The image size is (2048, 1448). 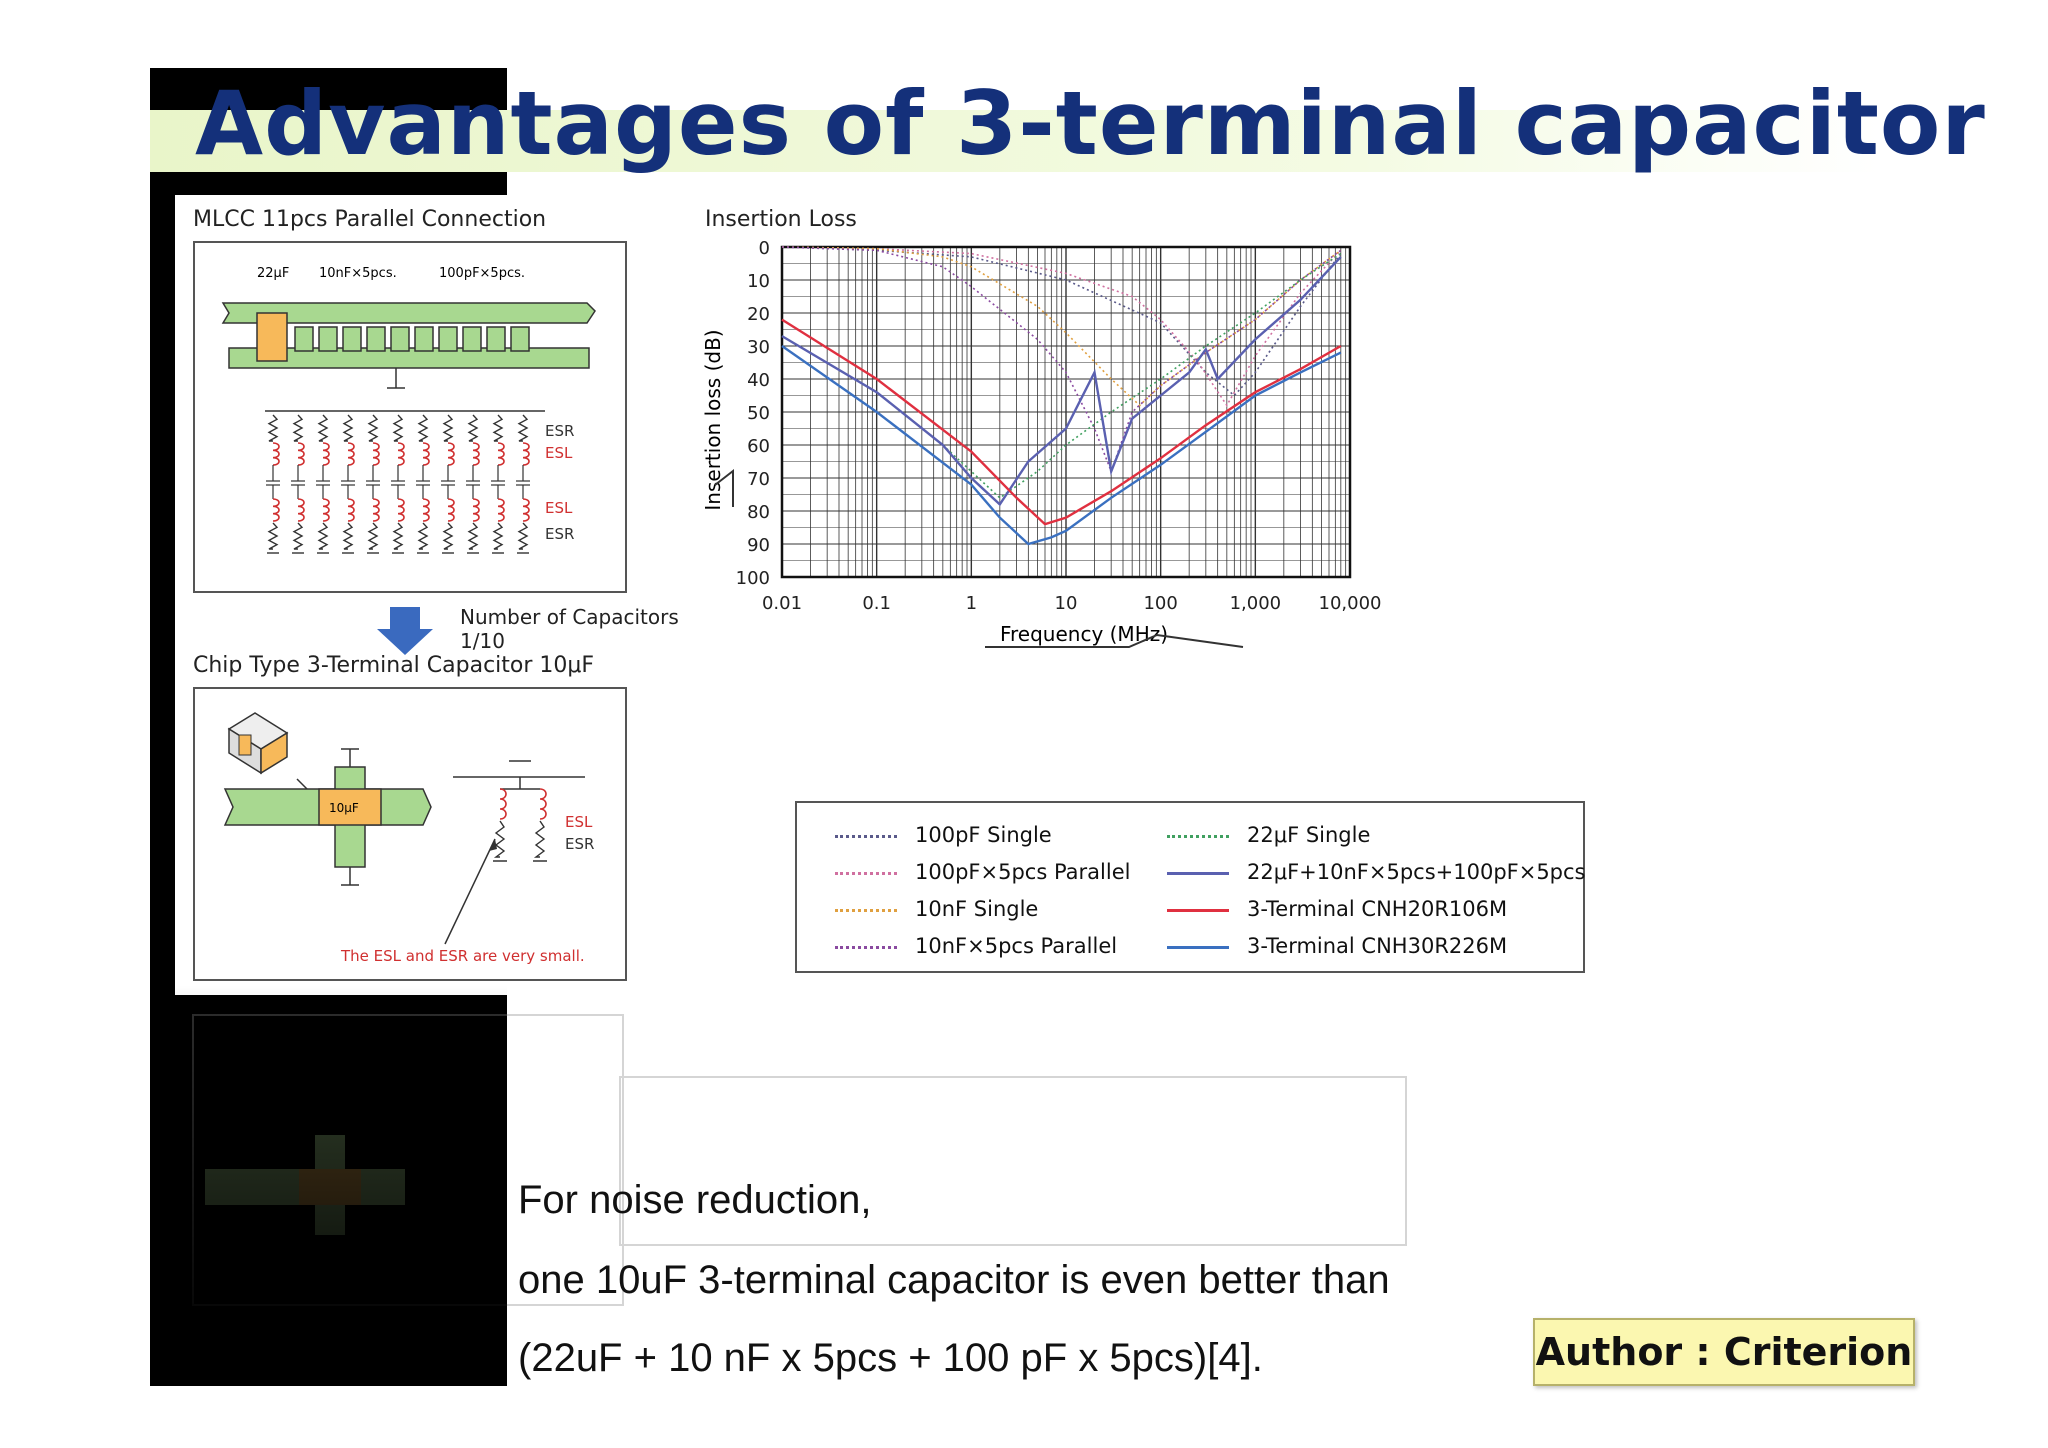 I want to click on x-tick-label: 10,000, so click(x=1350, y=603).